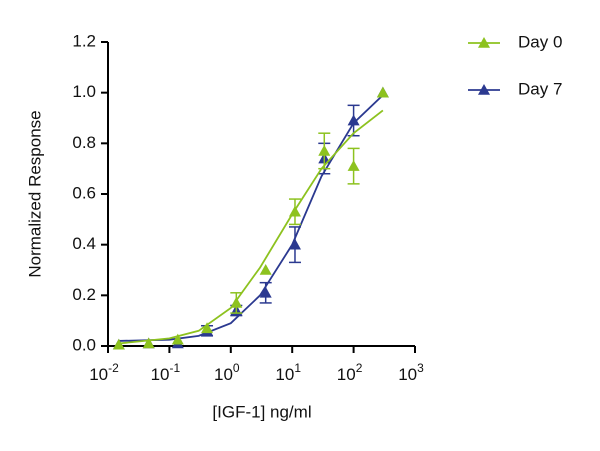  I want to click on y-tick-label: 1.2, so click(84, 40).